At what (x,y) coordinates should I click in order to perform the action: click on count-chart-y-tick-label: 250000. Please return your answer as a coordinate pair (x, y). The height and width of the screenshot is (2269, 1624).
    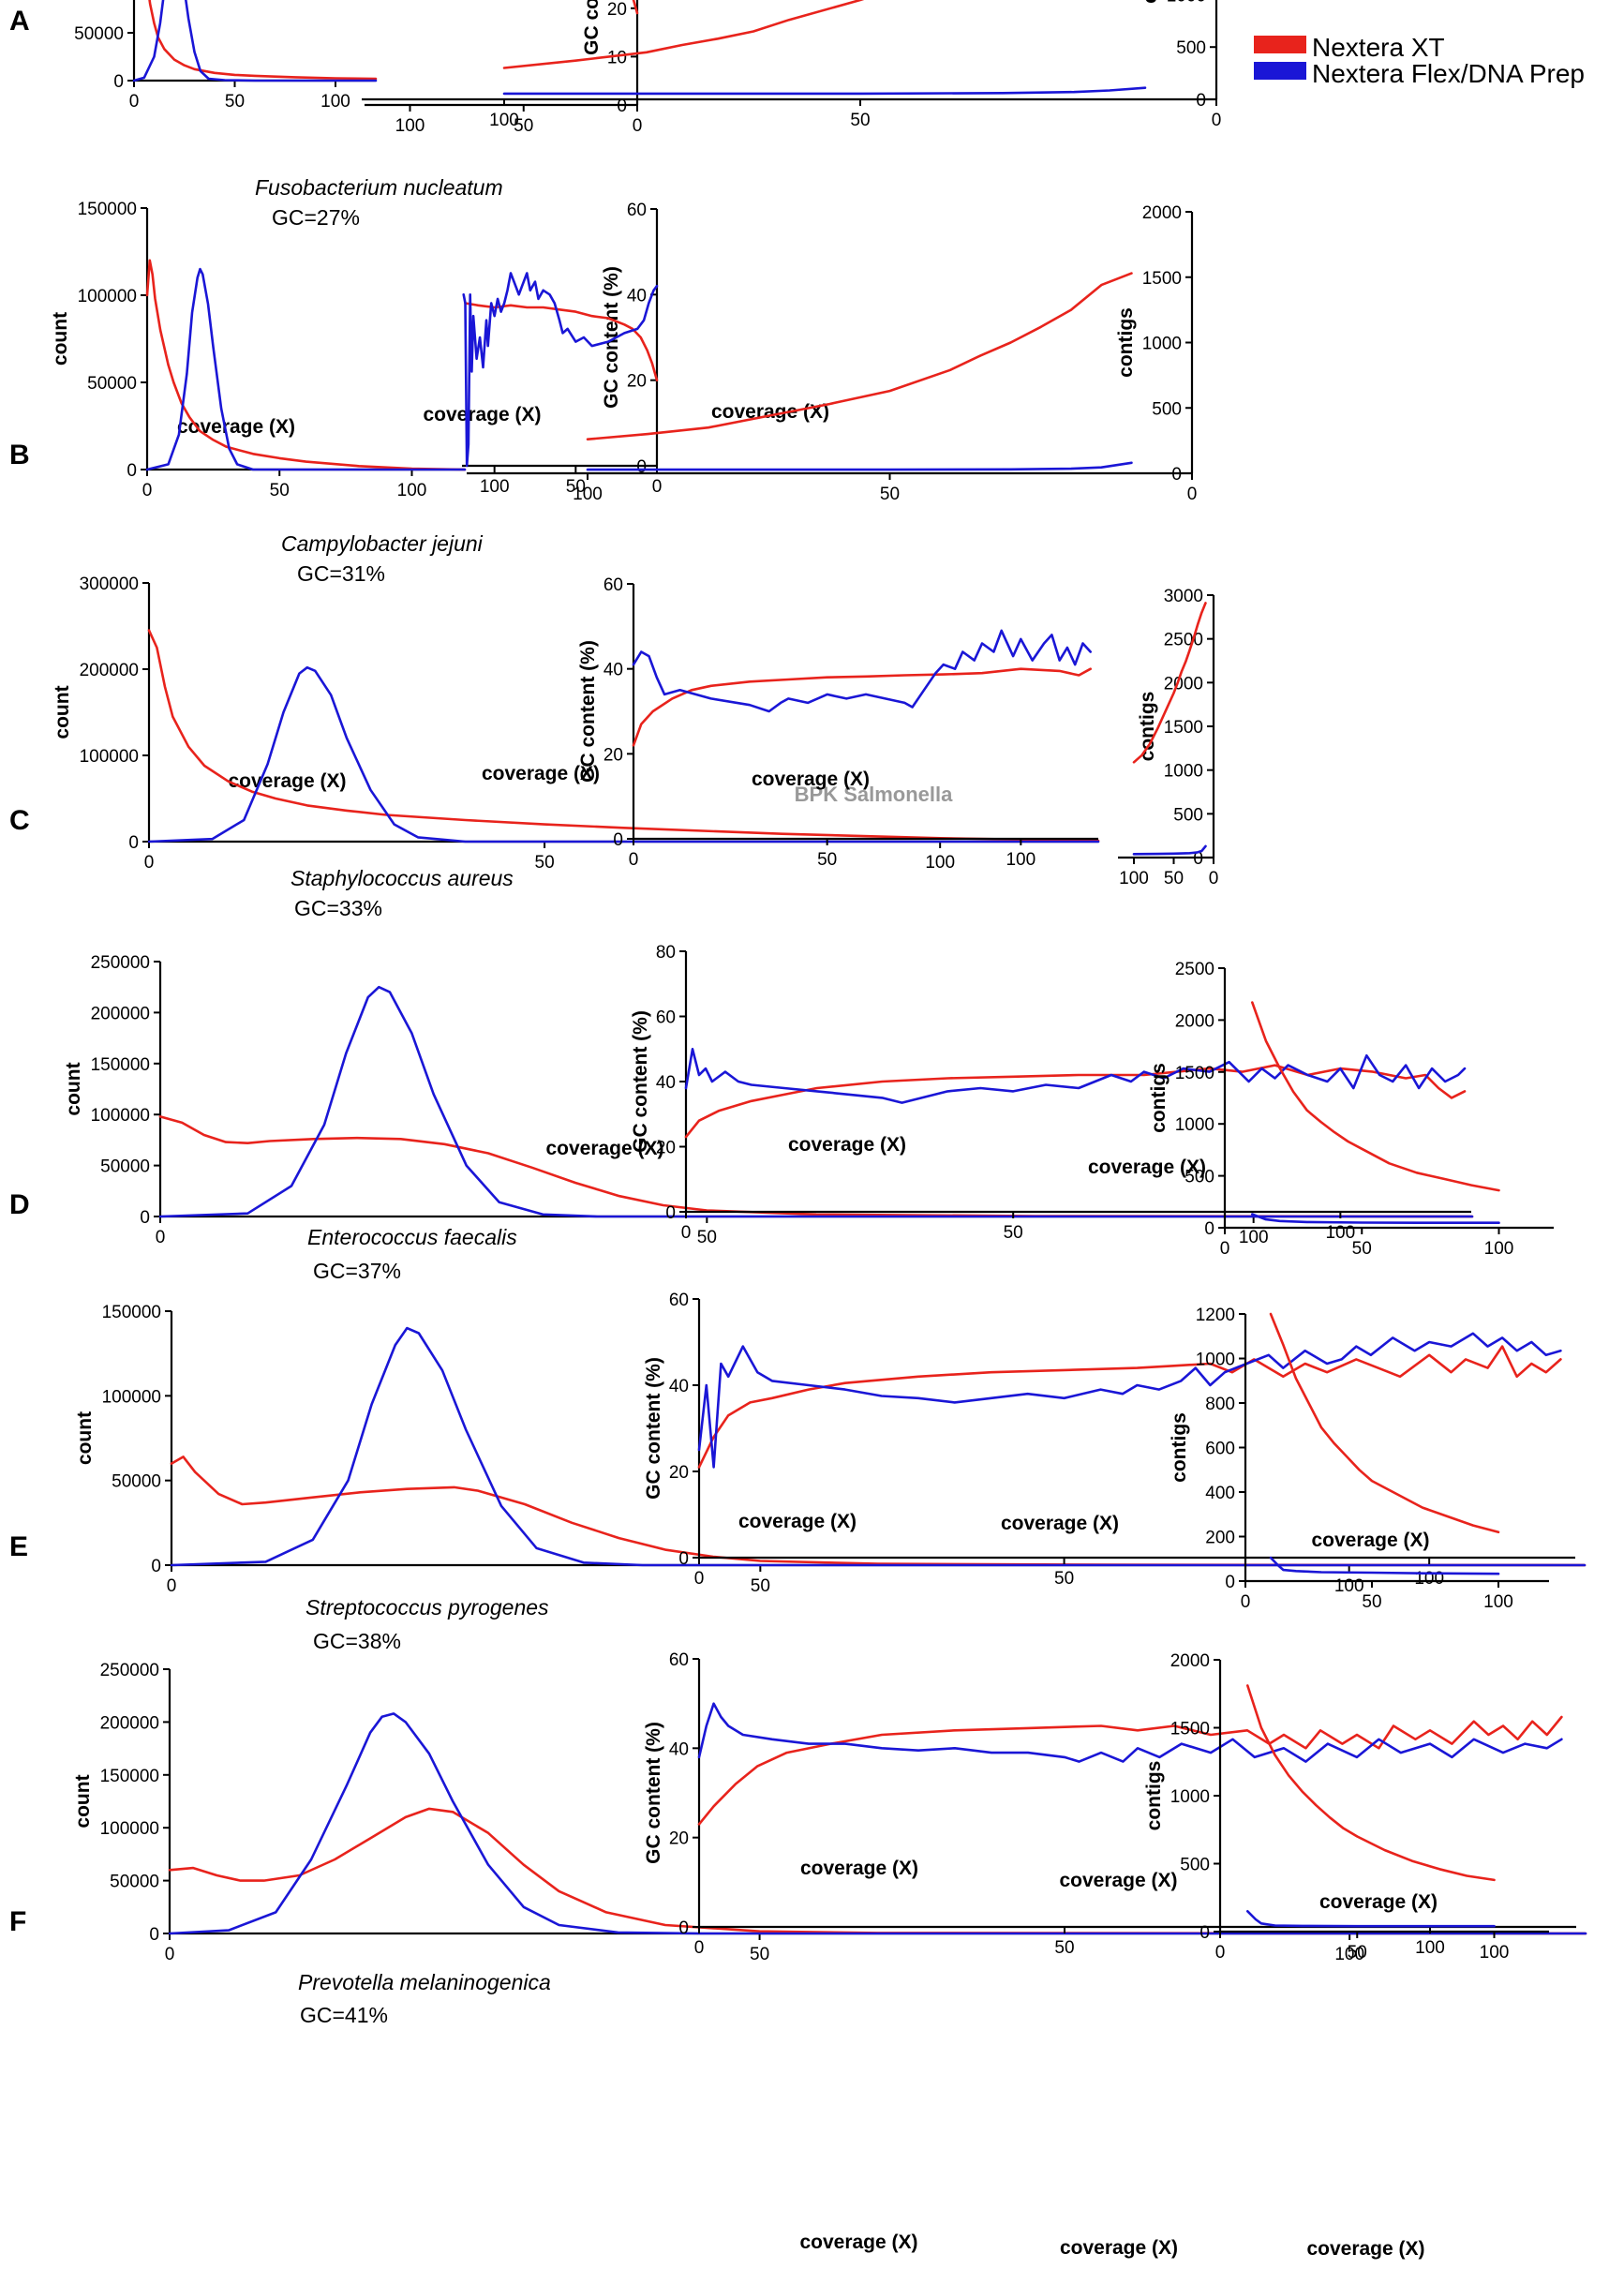
    Looking at the image, I should click on (129, 1670).